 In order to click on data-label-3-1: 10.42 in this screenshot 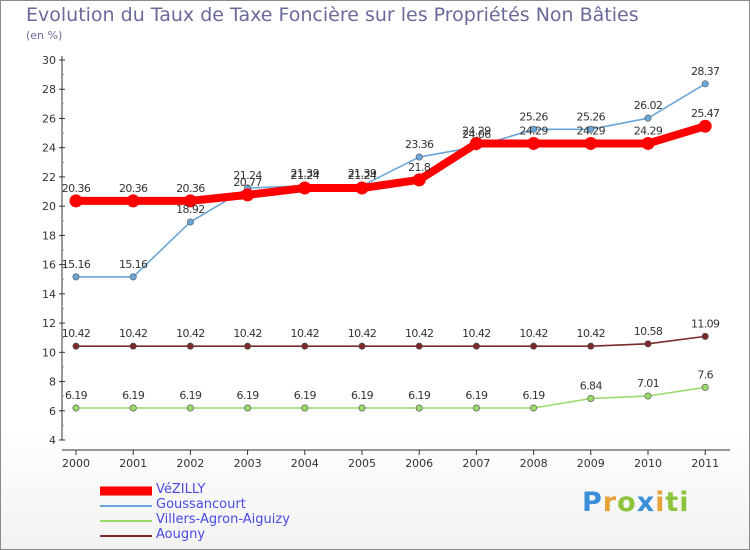, I will do `click(133, 333)`.